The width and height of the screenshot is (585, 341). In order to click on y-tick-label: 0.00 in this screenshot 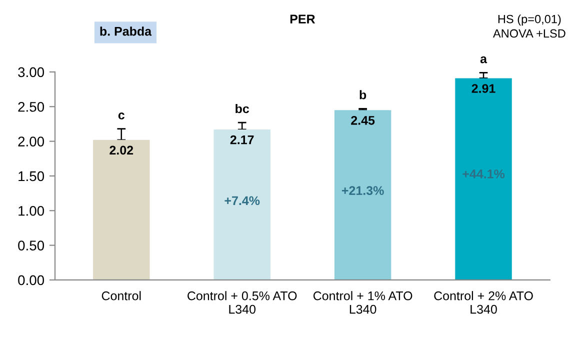, I will do `click(31, 280)`.